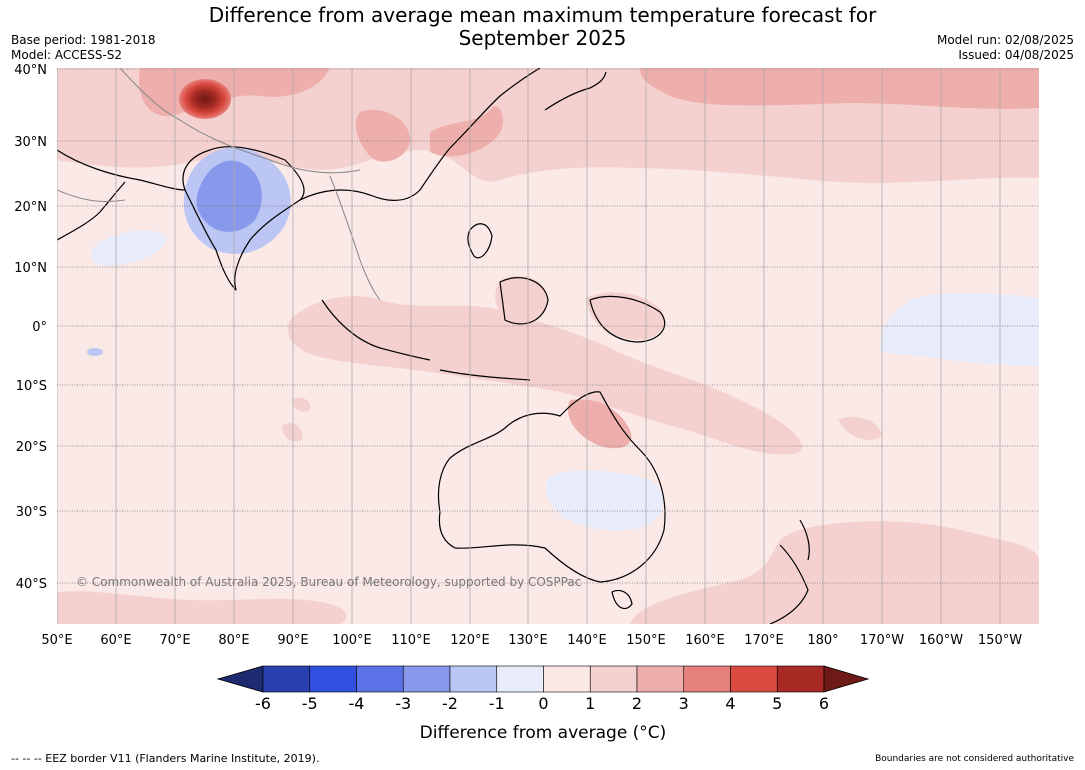 Image resolution: width=1085 pixels, height=770 pixels. Describe the element at coordinates (403, 703) in the screenshot. I see `colorbar-tick-label: -3` at that location.